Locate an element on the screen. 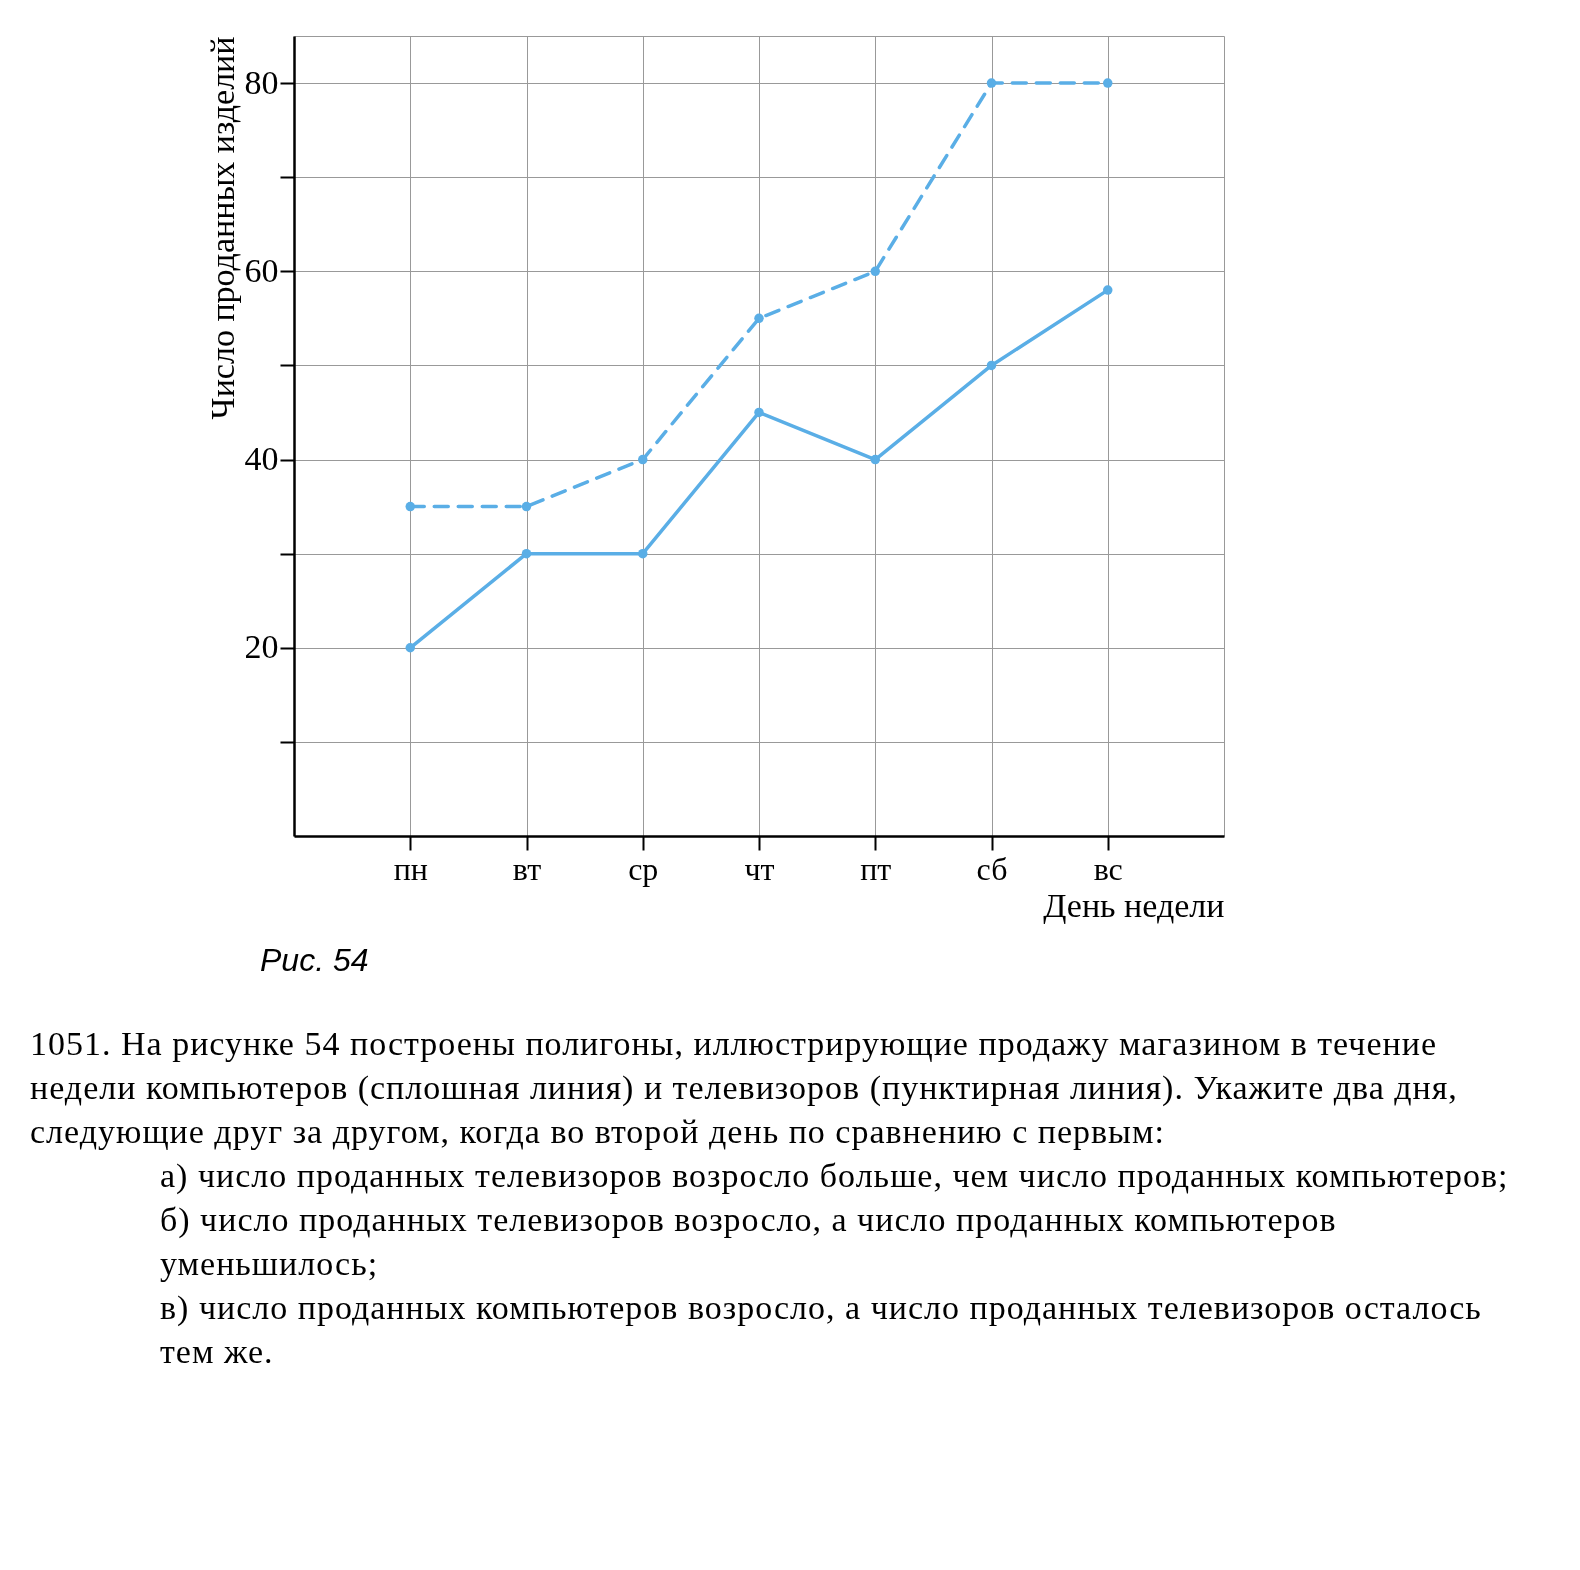 The height and width of the screenshot is (1570, 1580). x-tick-label: чт is located at coordinates (759, 868).